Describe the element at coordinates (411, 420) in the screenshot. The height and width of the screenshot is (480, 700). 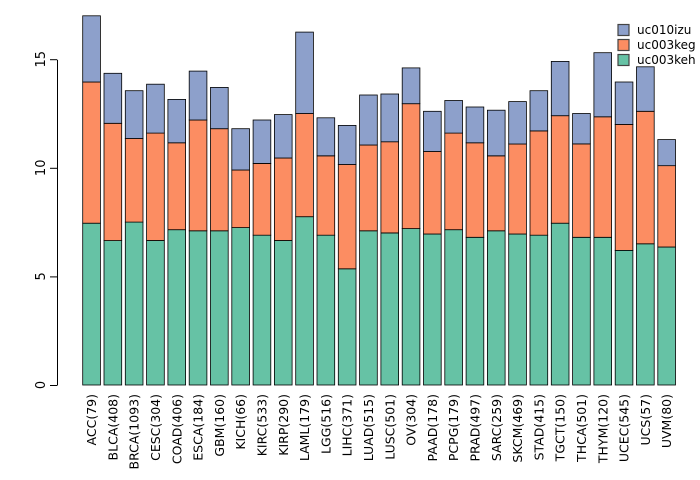
I see `x-axis-category-label: OV(304)` at that location.